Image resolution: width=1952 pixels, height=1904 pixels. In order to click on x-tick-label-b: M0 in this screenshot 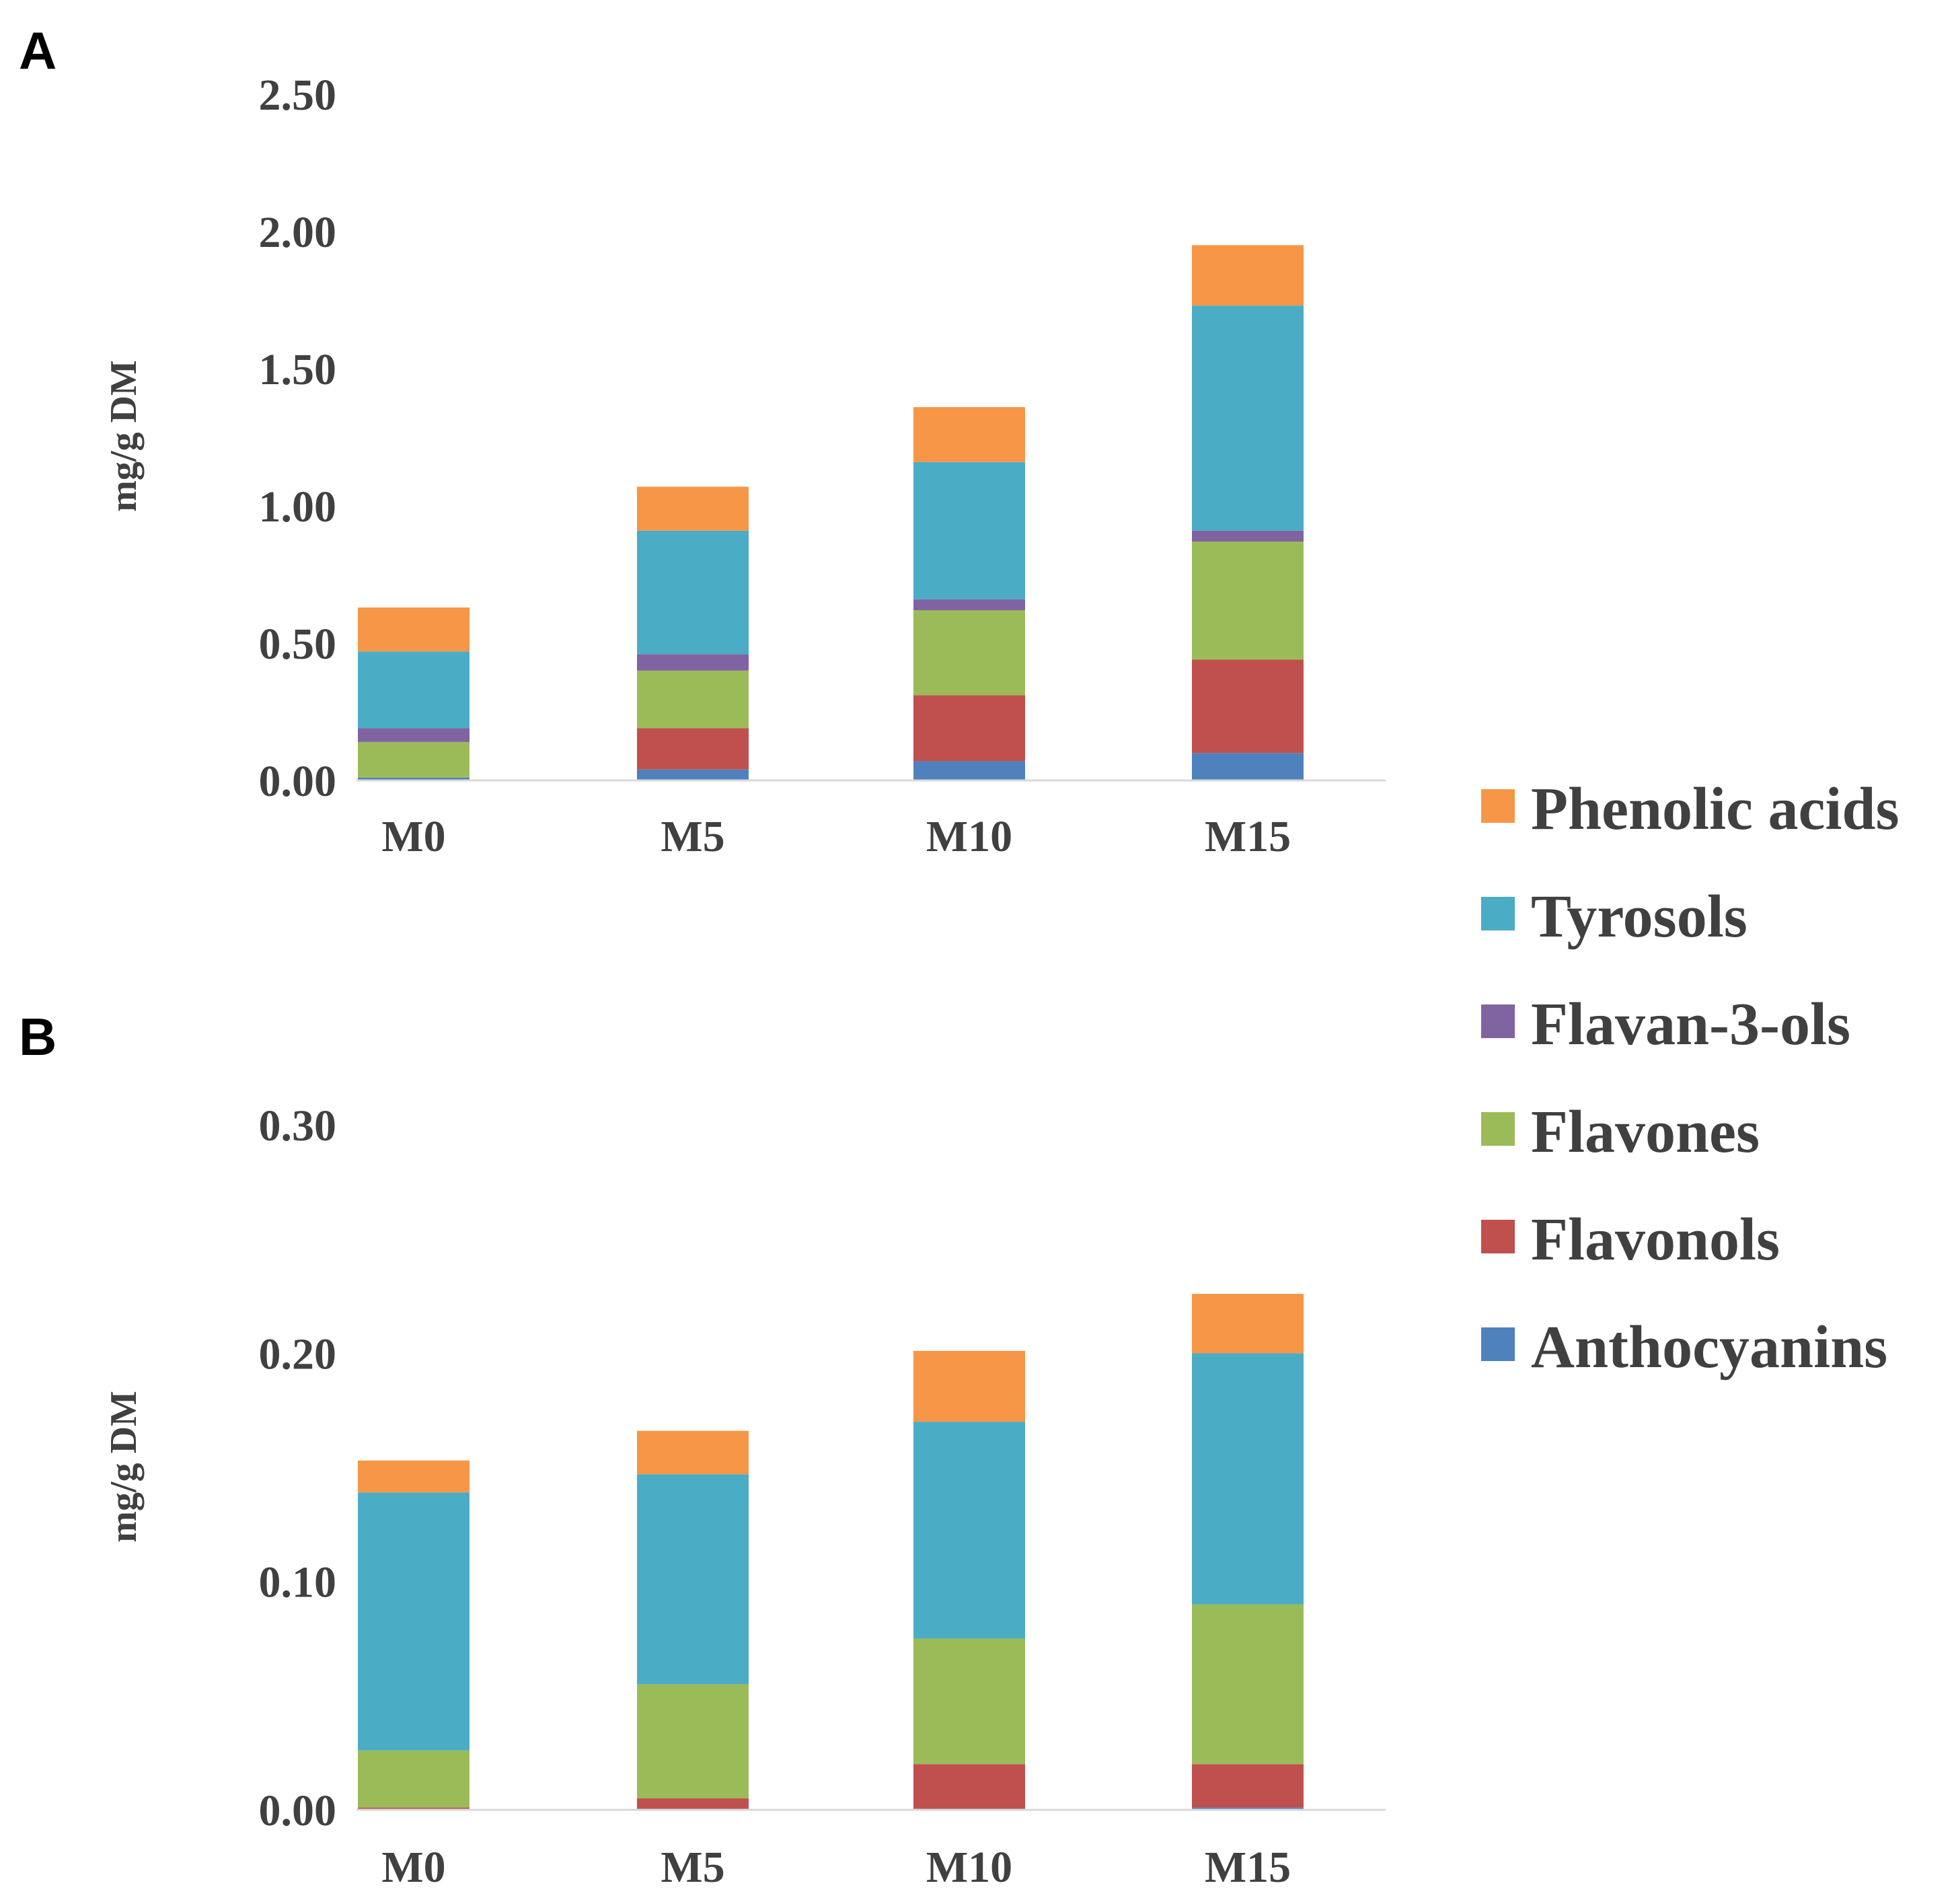, I will do `click(413, 1868)`.